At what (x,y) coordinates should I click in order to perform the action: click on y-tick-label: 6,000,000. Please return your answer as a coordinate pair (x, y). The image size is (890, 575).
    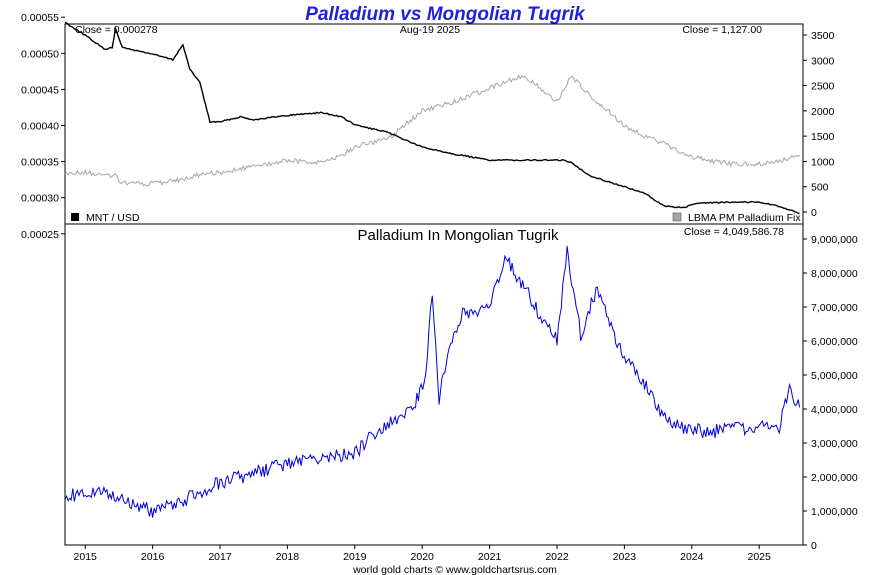
    Looking at the image, I should click on (834, 342).